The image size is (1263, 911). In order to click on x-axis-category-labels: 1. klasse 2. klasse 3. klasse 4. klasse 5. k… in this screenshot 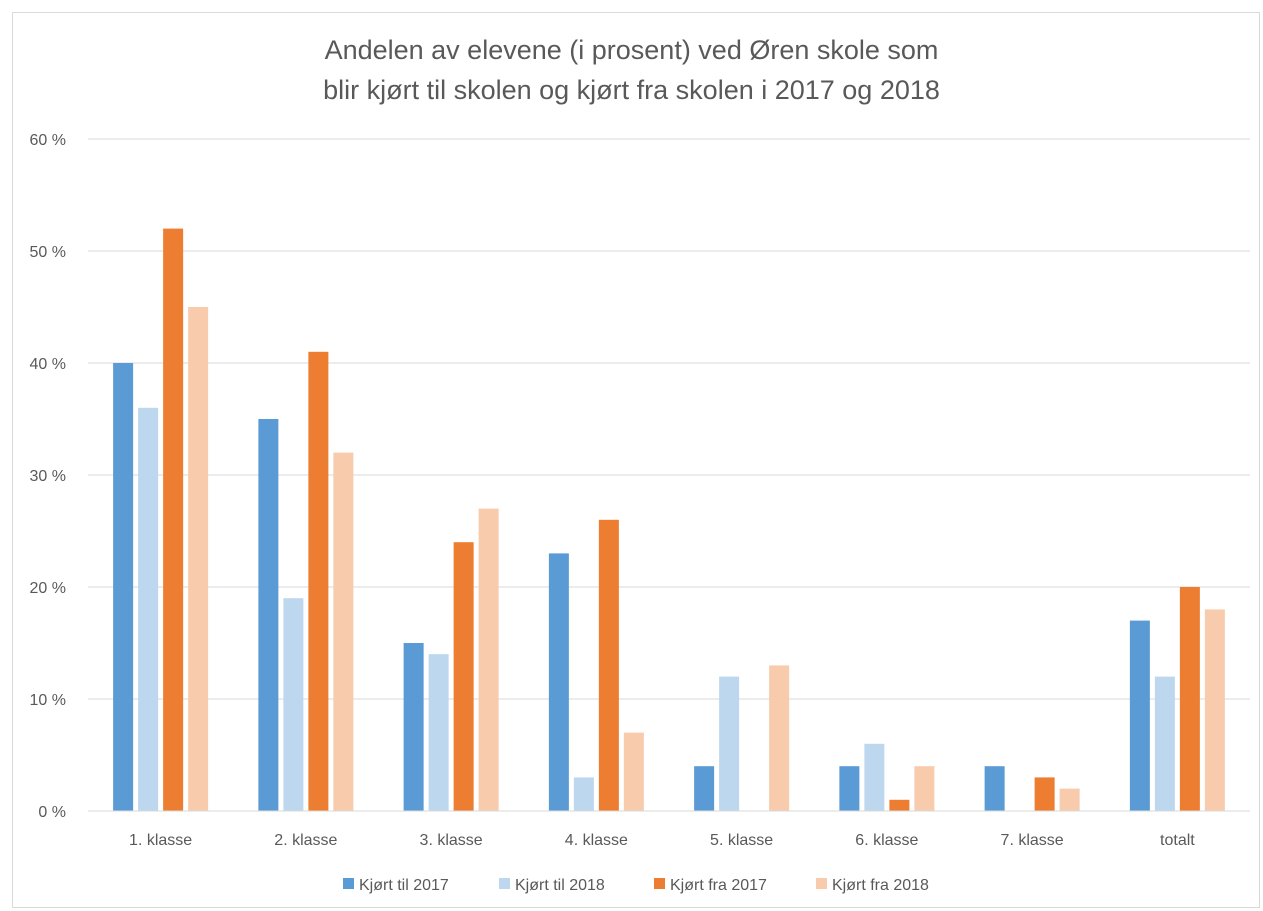, I will do `click(662, 840)`.